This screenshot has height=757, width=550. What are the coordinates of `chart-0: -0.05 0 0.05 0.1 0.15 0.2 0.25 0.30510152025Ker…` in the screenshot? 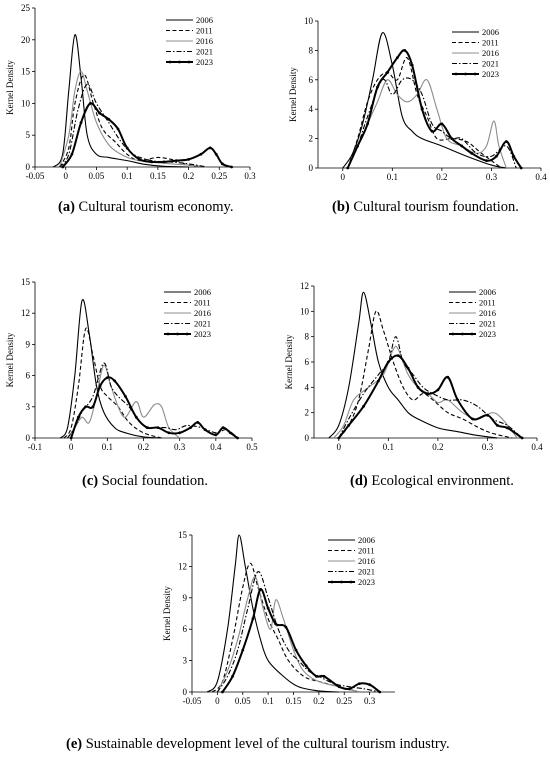 It's located at (130, 92).